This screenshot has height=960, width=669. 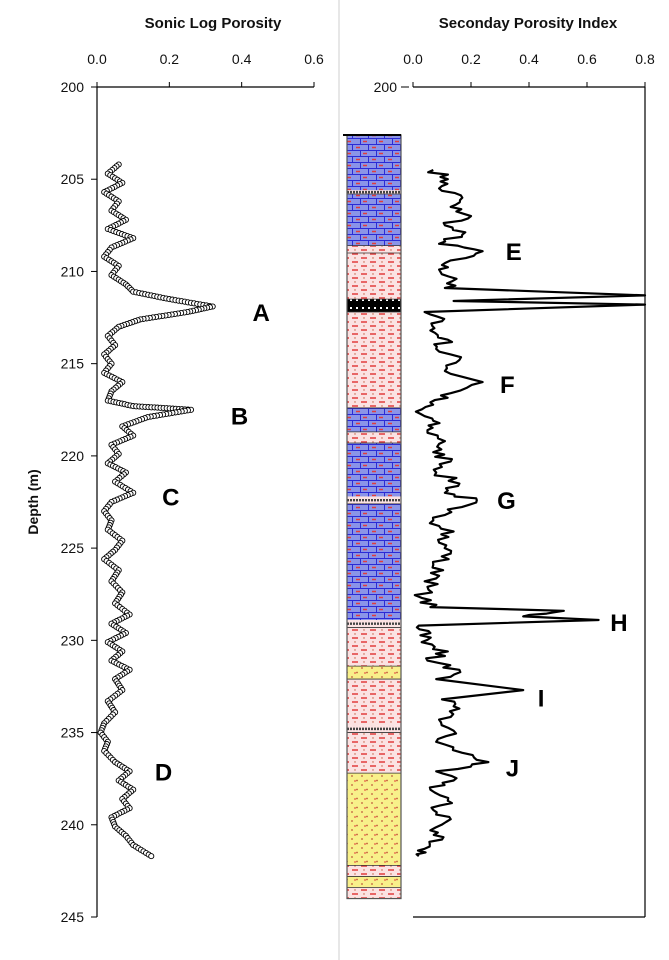 I want to click on spi-y-ticks: 200, so click(x=391, y=87).